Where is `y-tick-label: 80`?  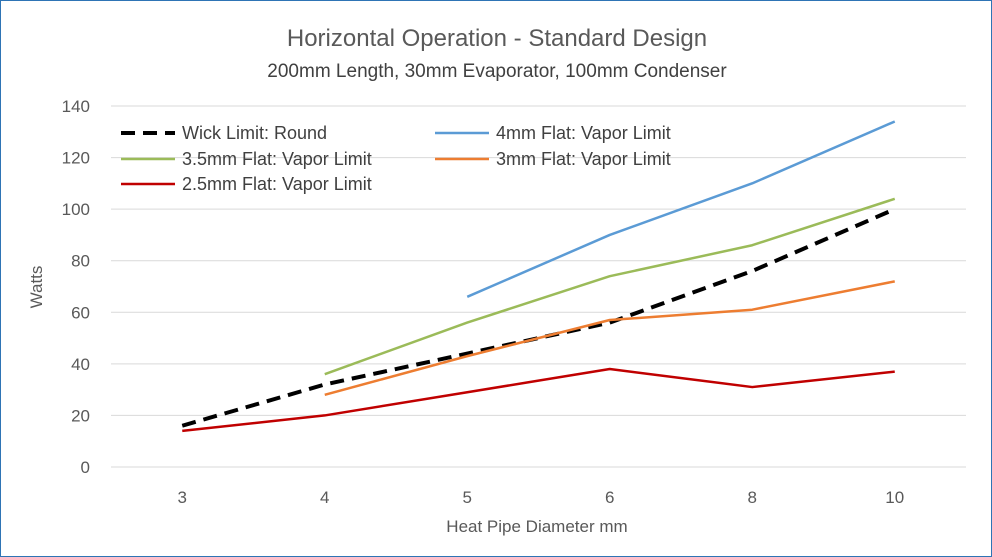
y-tick-label: 80 is located at coordinates (80, 261).